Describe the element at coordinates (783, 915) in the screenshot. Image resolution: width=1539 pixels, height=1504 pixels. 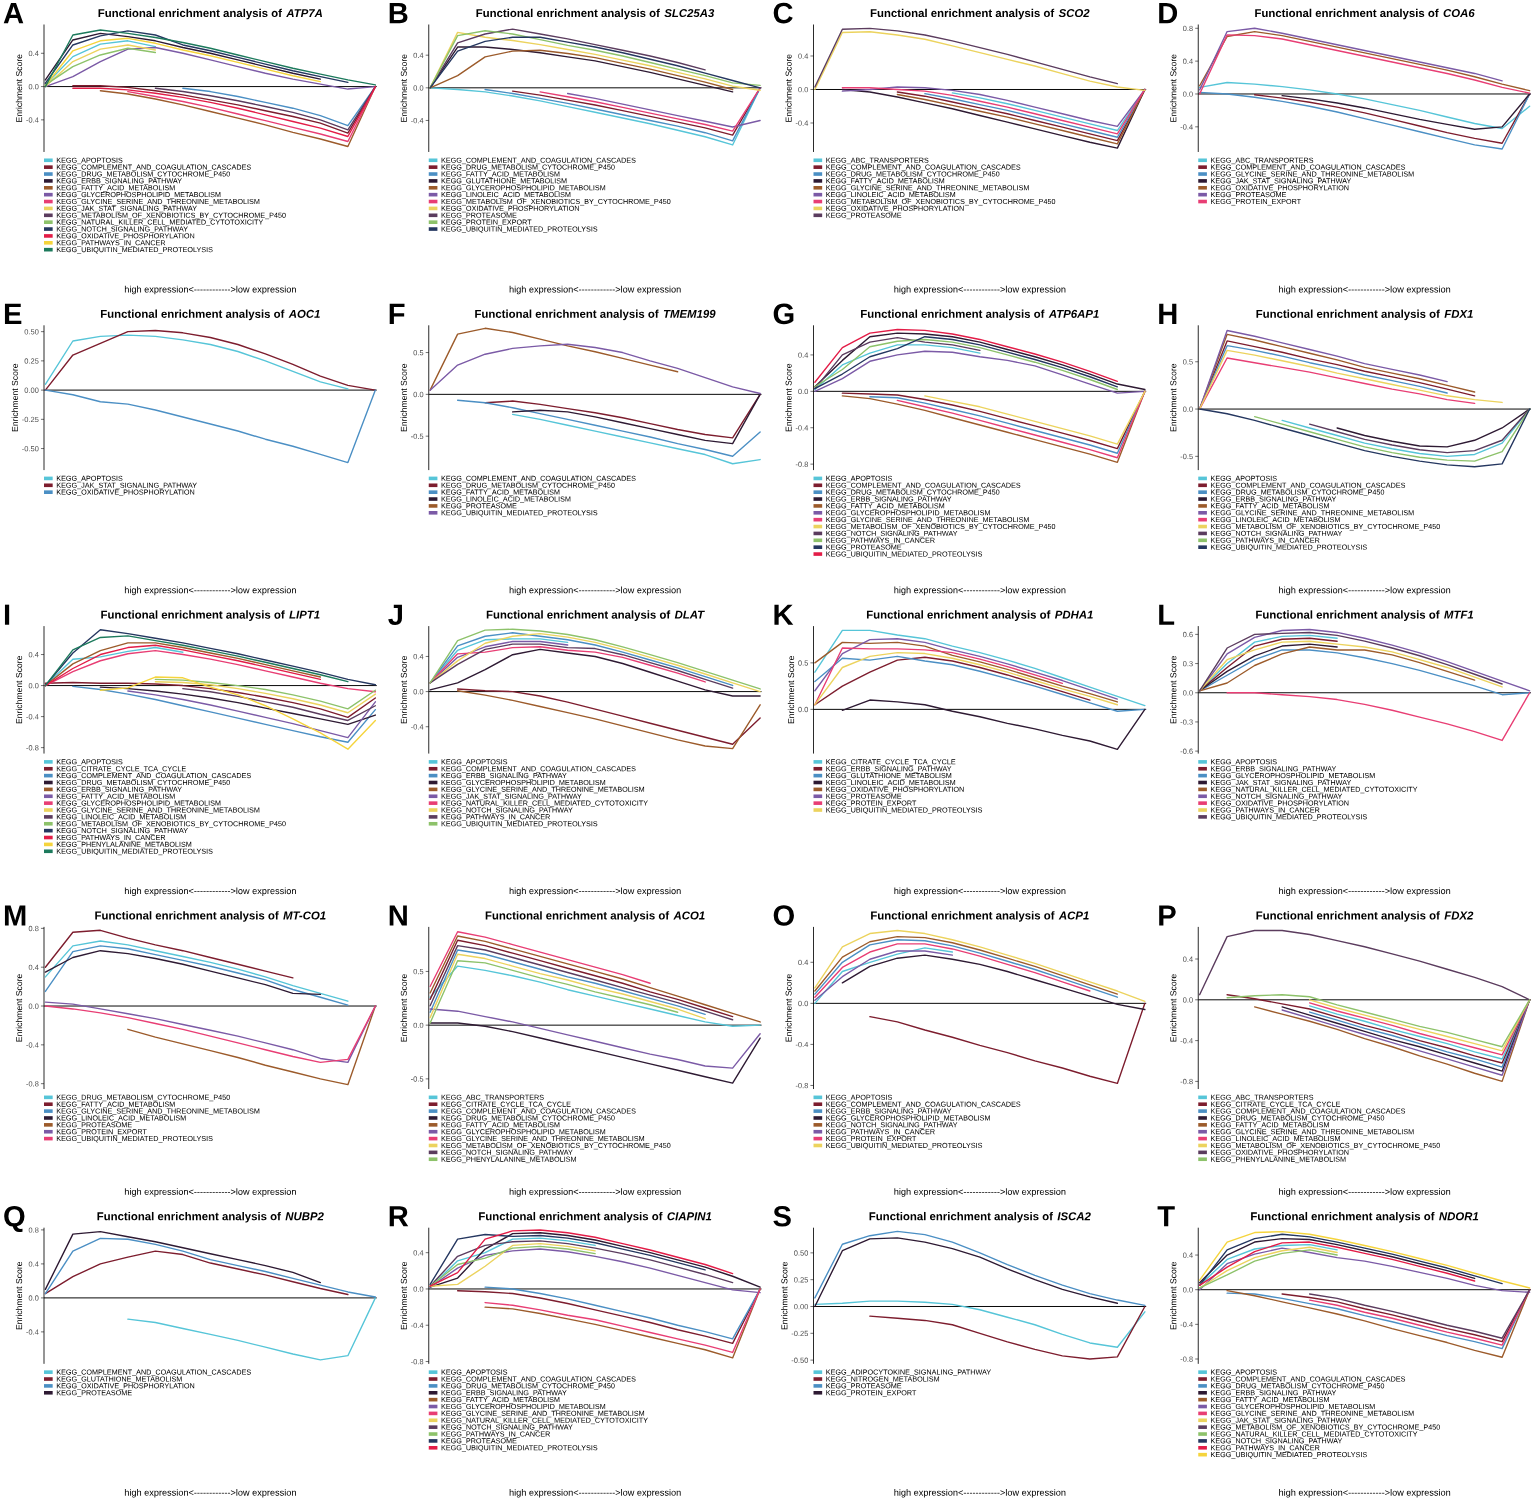
I see `text: O` at that location.